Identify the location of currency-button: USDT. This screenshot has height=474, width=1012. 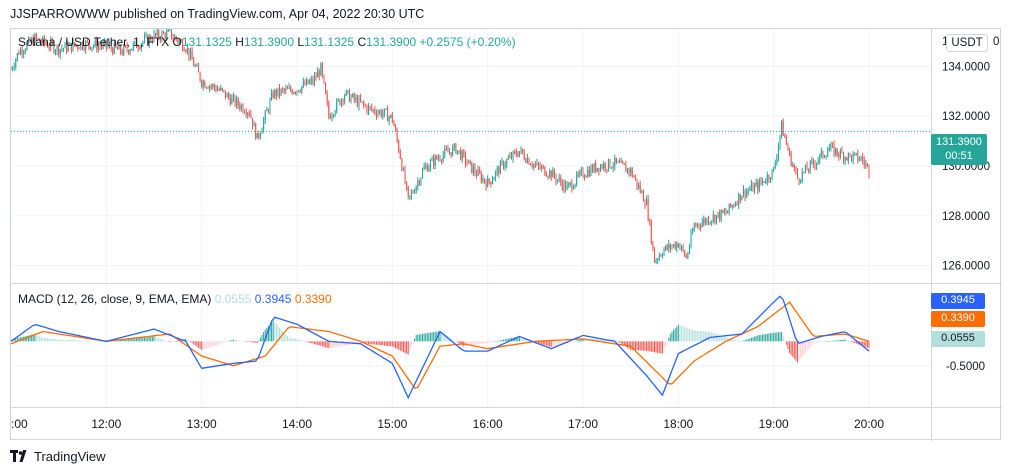
(967, 43).